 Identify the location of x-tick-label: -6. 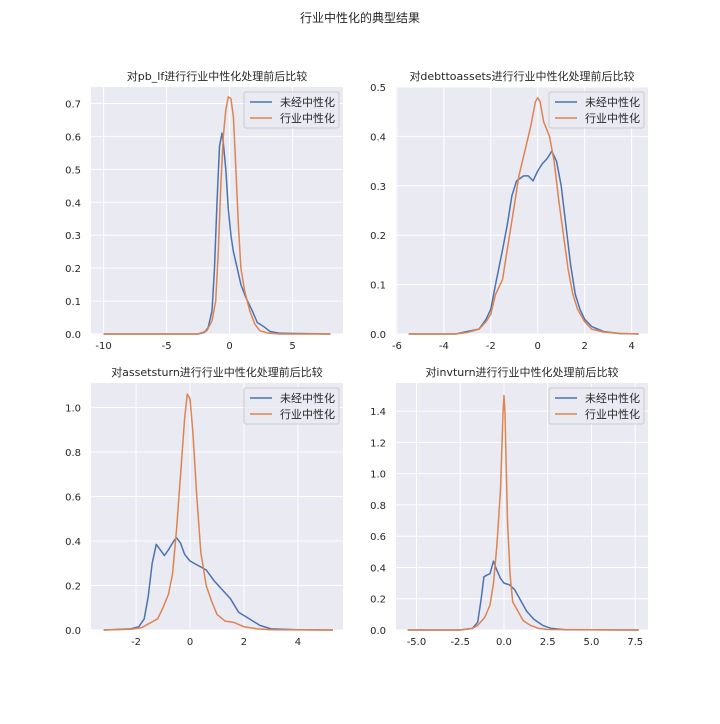
(397, 346).